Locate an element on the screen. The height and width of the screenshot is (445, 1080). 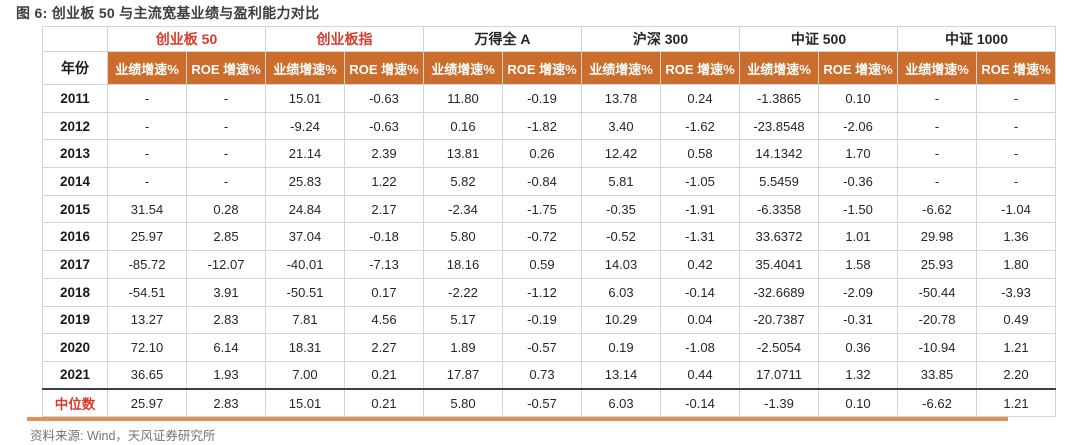
value-cell: -1.05 is located at coordinates (700, 181).